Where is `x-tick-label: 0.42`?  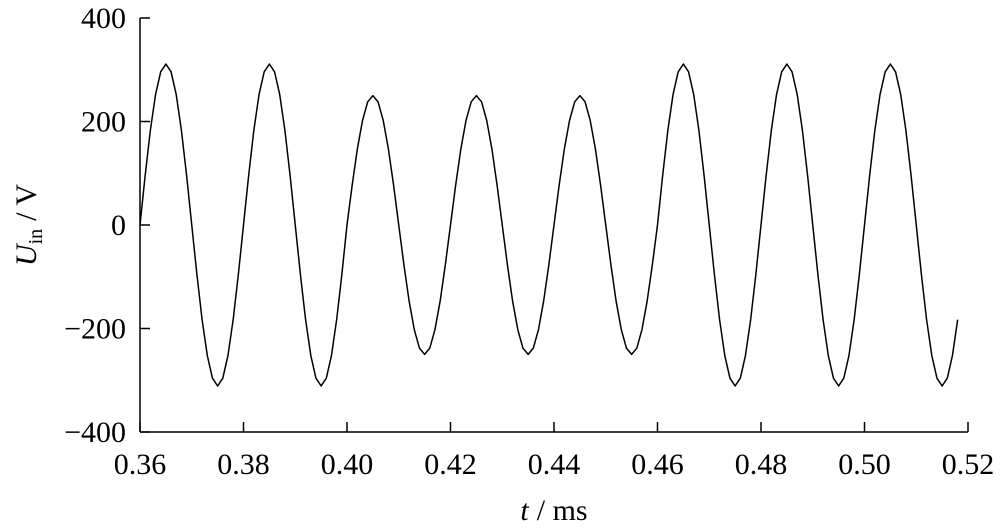
x-tick-label: 0.42 is located at coordinates (450, 464).